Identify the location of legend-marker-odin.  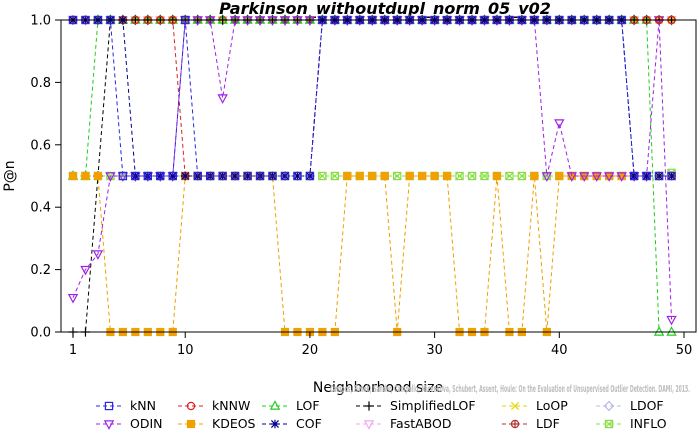
(109, 425).